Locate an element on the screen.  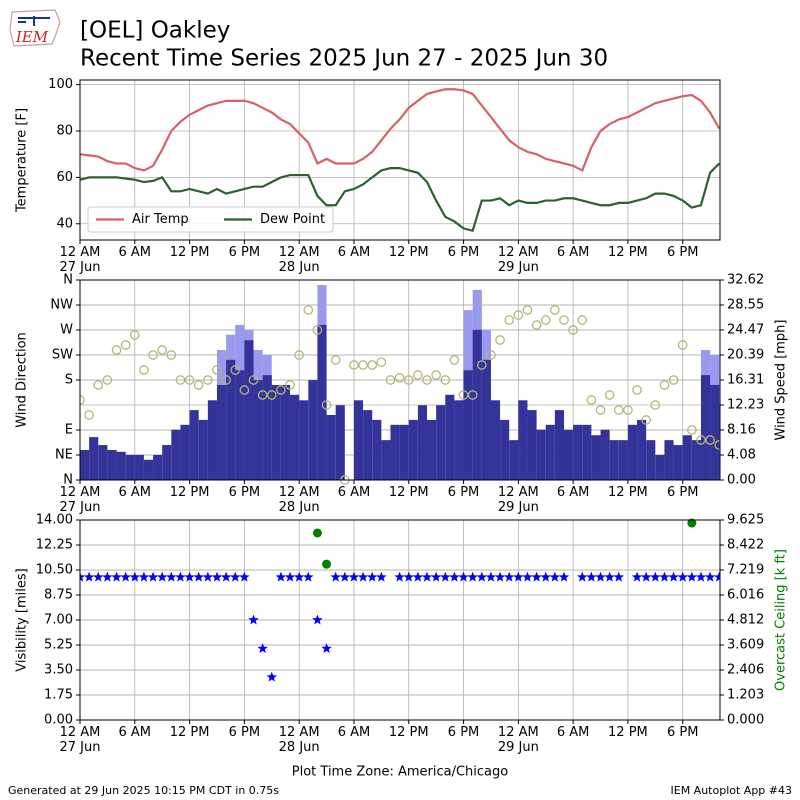
y2-tick-label: 9.625 is located at coordinates (745, 520).